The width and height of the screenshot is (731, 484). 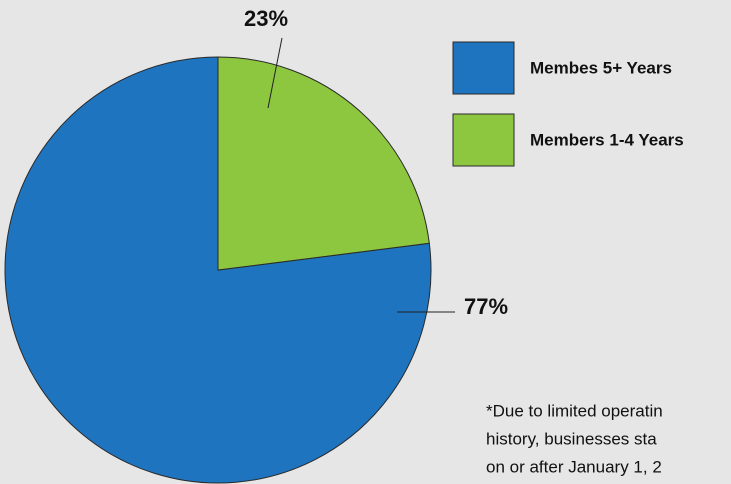 I want to click on footnote: *Due to limited operatin, so click(x=574, y=410).